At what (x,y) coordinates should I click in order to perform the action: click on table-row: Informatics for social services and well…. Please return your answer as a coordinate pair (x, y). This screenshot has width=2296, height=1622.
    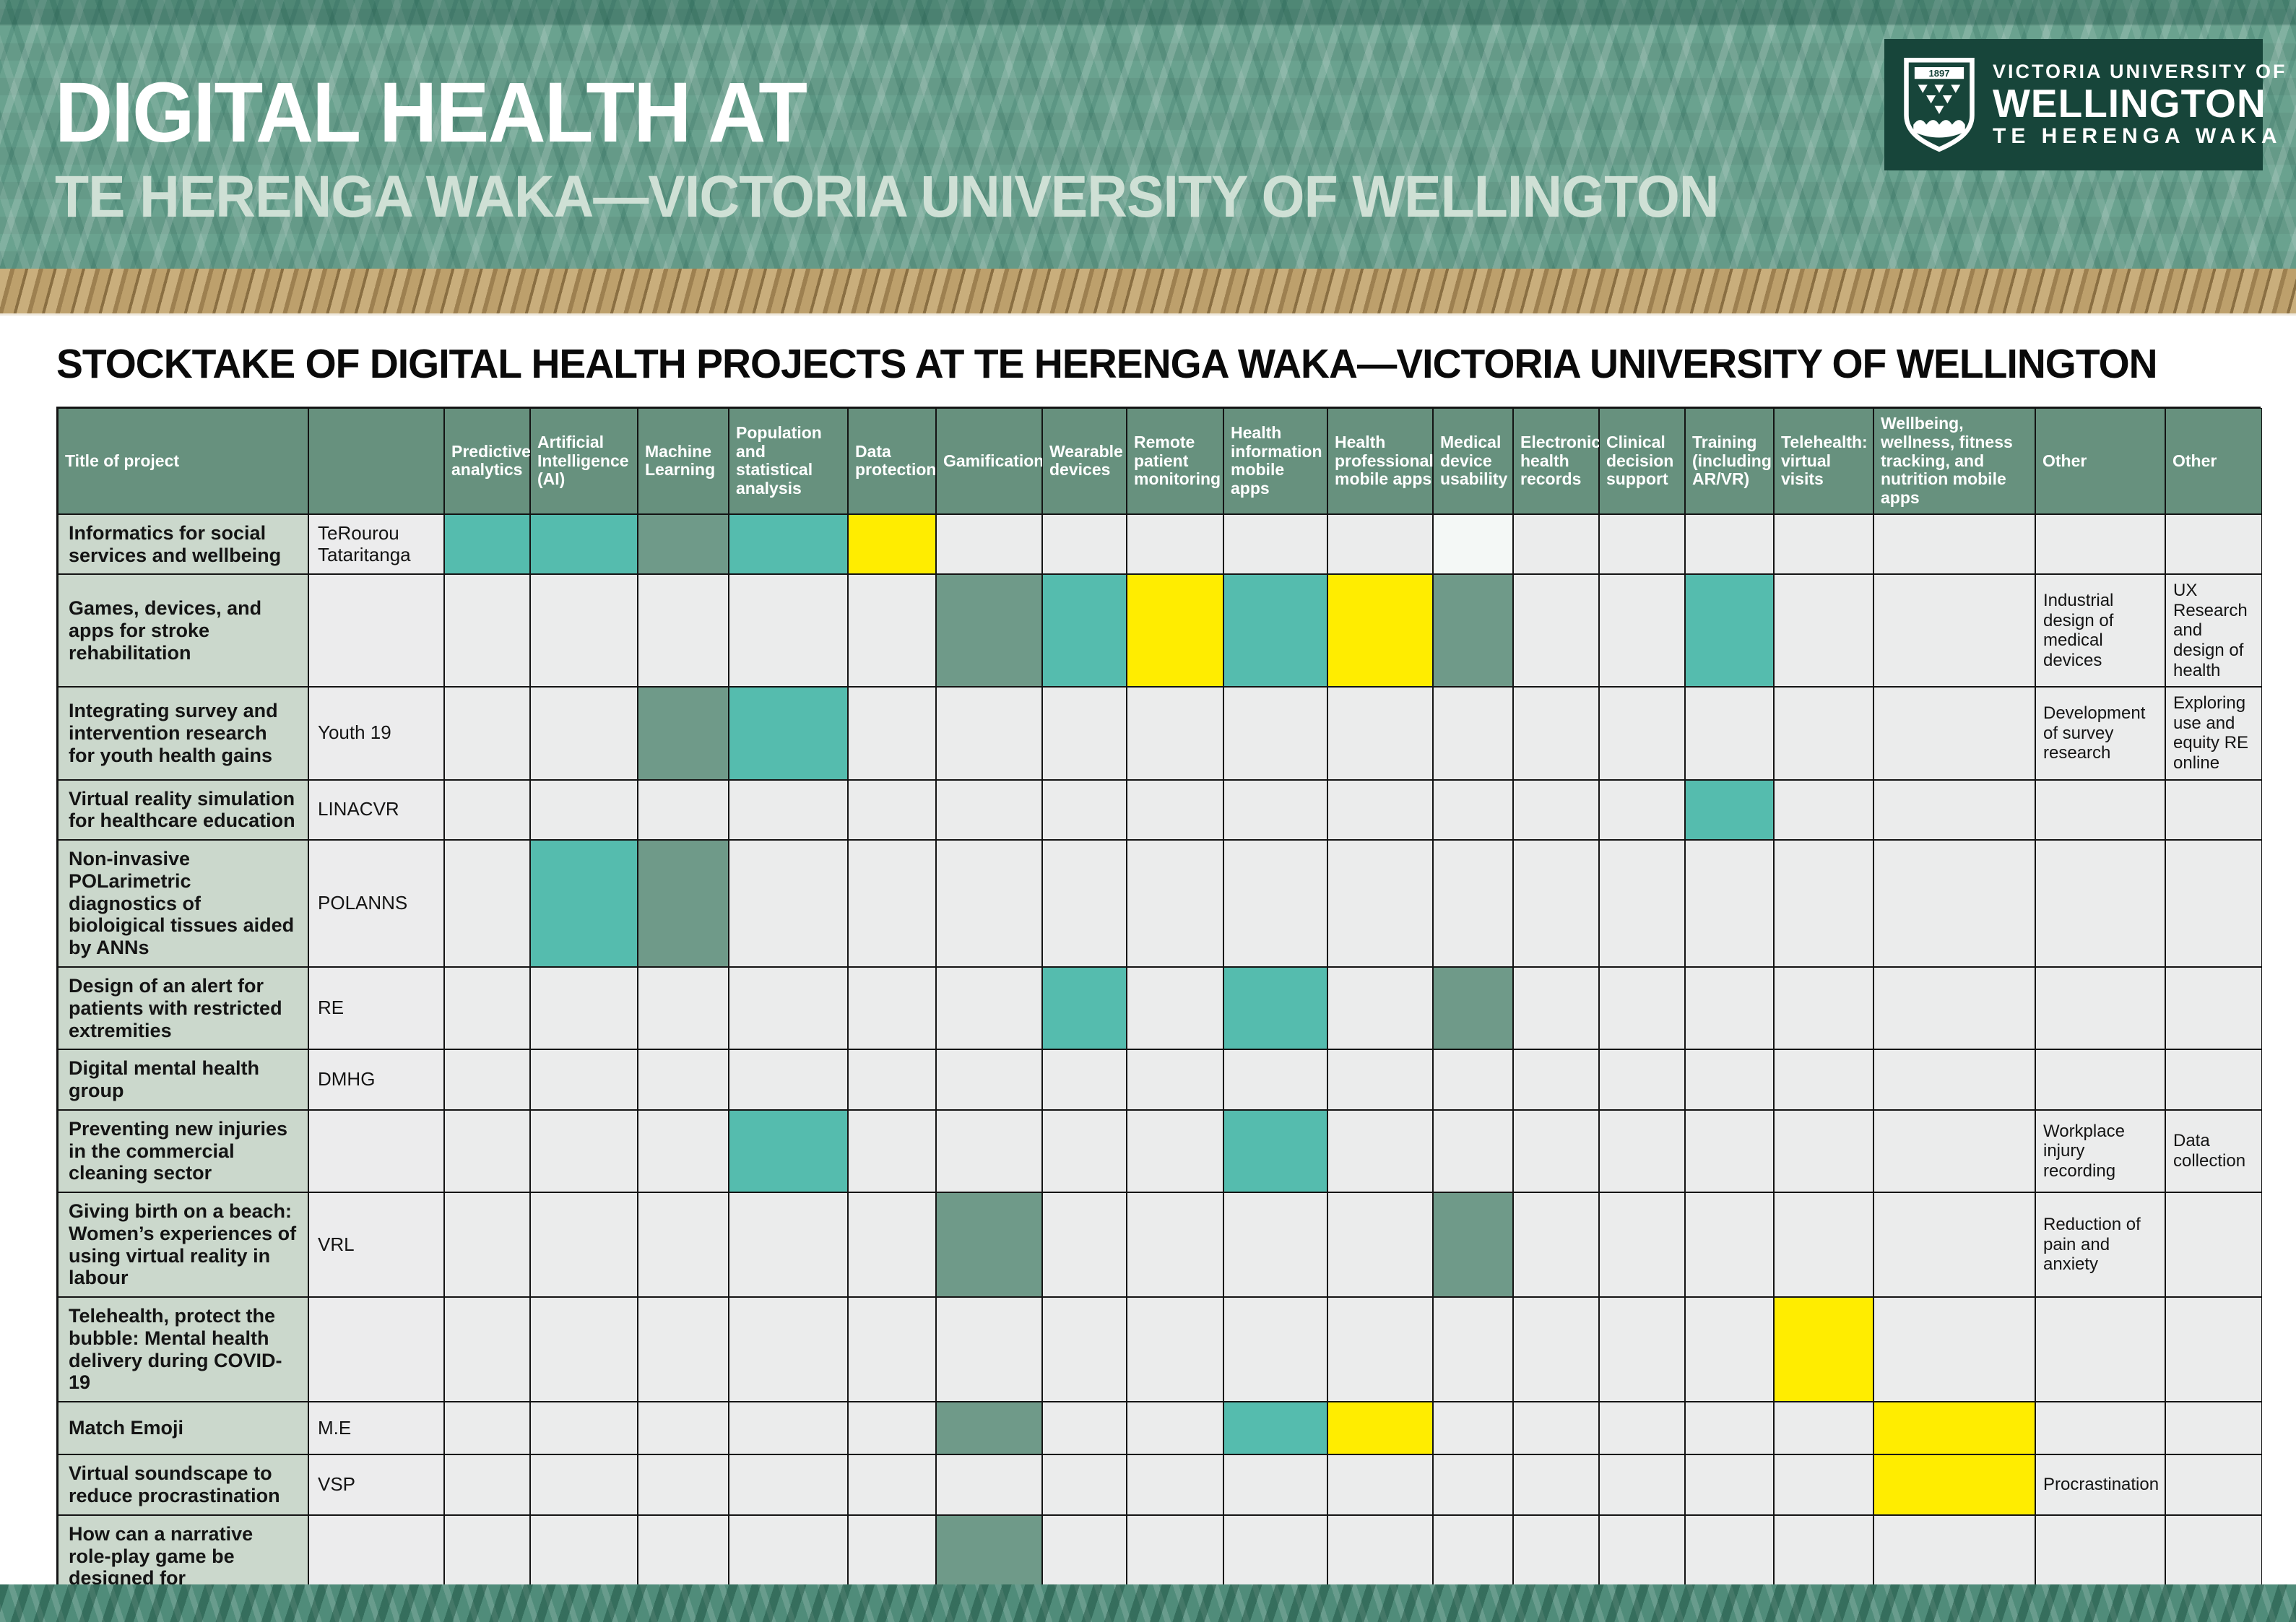
    Looking at the image, I should click on (1160, 544).